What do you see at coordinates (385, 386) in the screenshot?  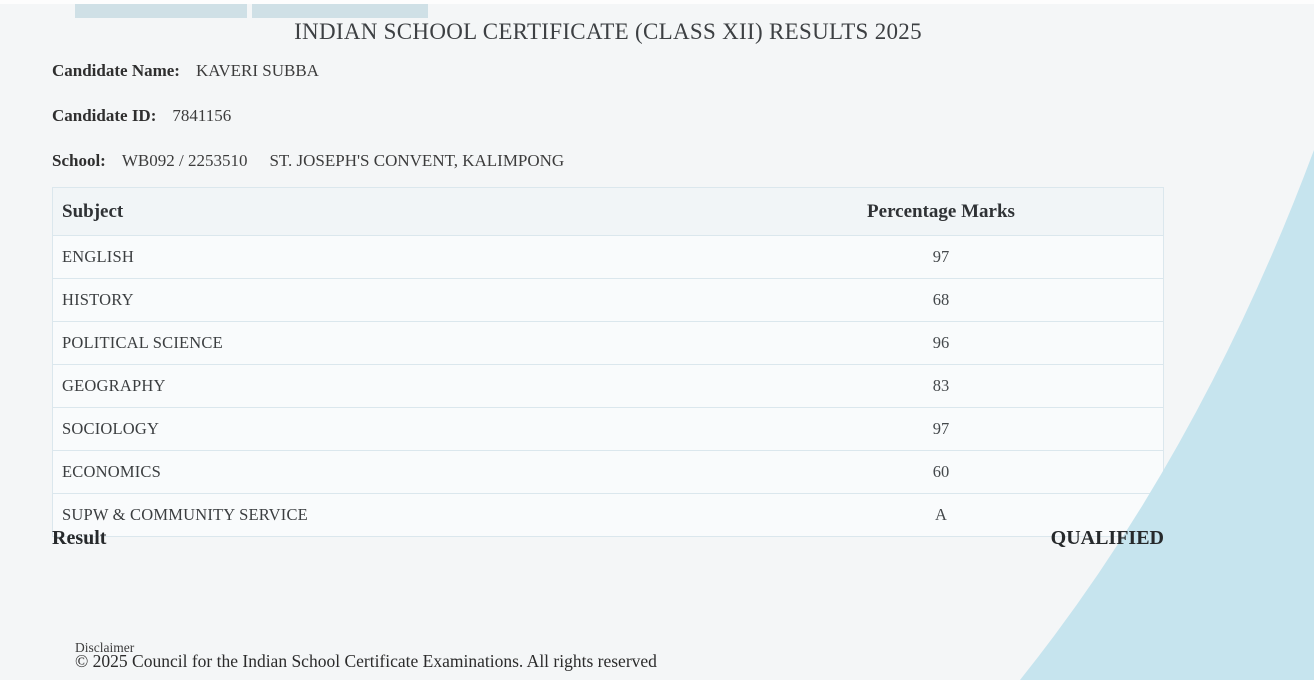 I see `subject-cell: GEOGRAPHY` at bounding box center [385, 386].